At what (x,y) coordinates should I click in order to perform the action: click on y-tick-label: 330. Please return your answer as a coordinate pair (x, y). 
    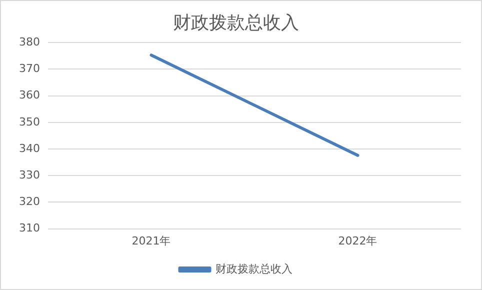
    Looking at the image, I should click on (29, 175).